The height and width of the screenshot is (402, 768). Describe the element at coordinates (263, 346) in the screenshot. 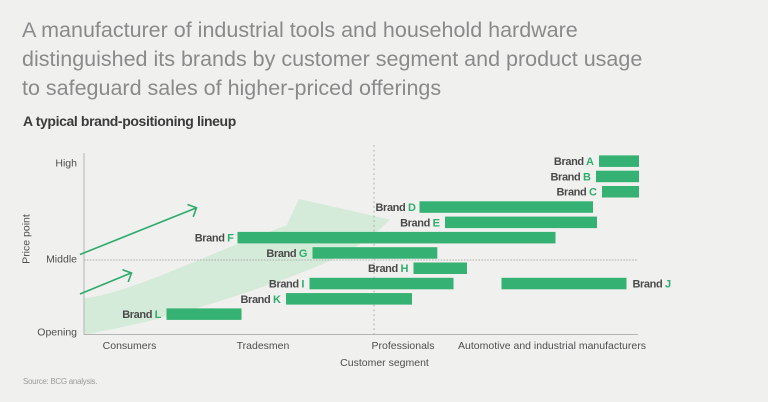

I see `svg-text: Tradesmen` at that location.